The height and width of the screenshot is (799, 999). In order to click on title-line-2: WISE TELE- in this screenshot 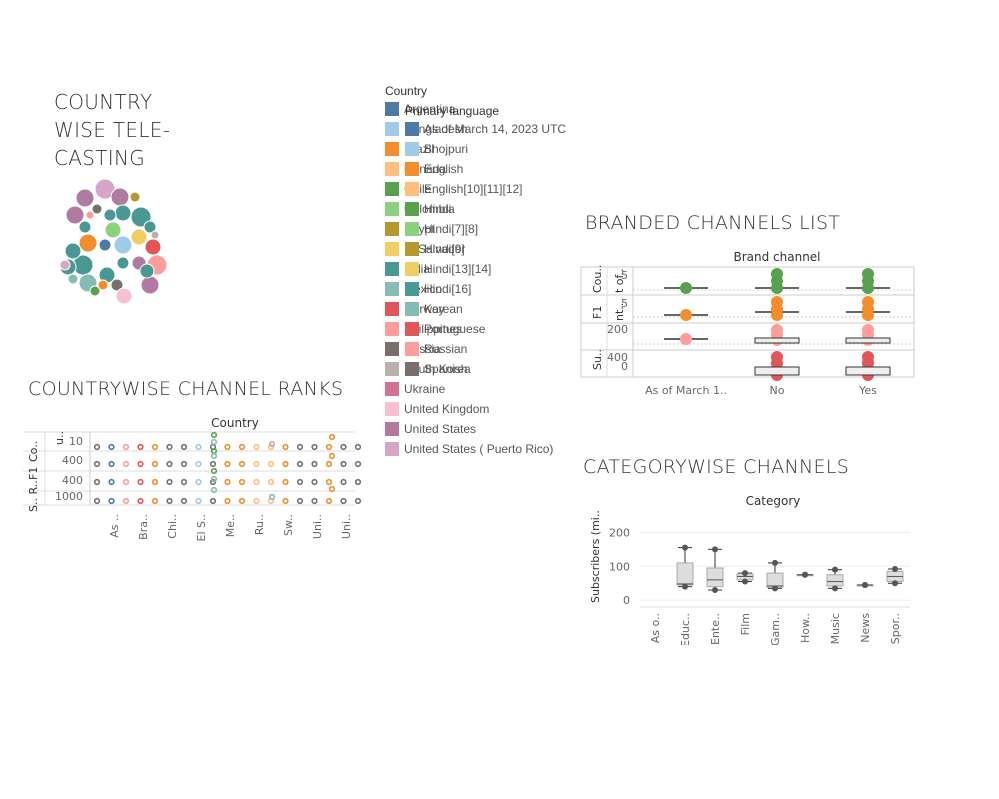, I will do `click(112, 130)`.